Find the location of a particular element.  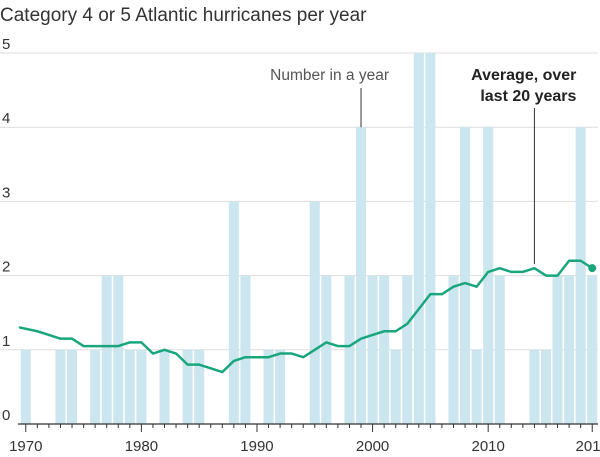

x-tick-label: 2000 is located at coordinates (372, 446).